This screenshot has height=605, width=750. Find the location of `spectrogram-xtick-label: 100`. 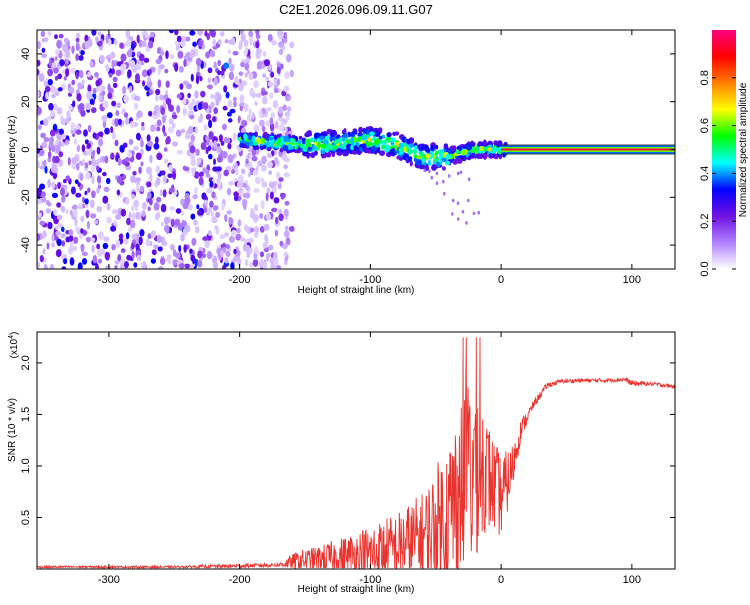

spectrogram-xtick-label: 100 is located at coordinates (632, 280).